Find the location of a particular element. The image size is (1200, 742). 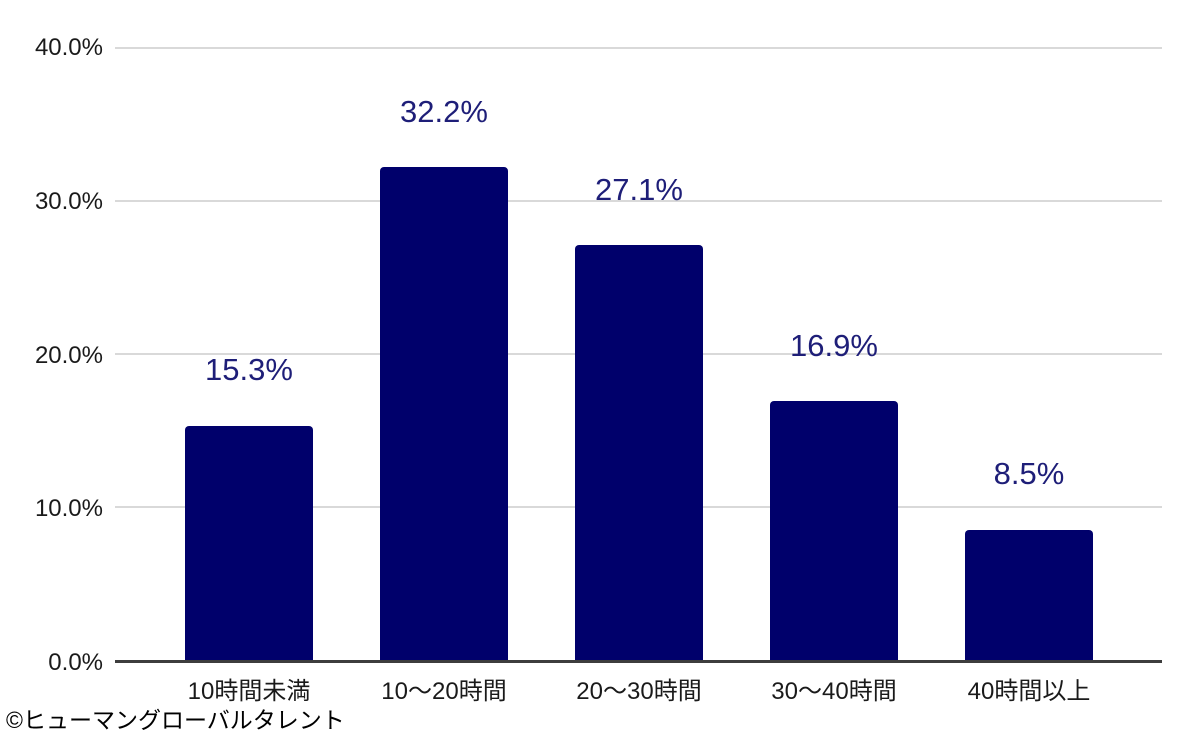

y-axis-tick-label: 0.0% is located at coordinates (75, 662).